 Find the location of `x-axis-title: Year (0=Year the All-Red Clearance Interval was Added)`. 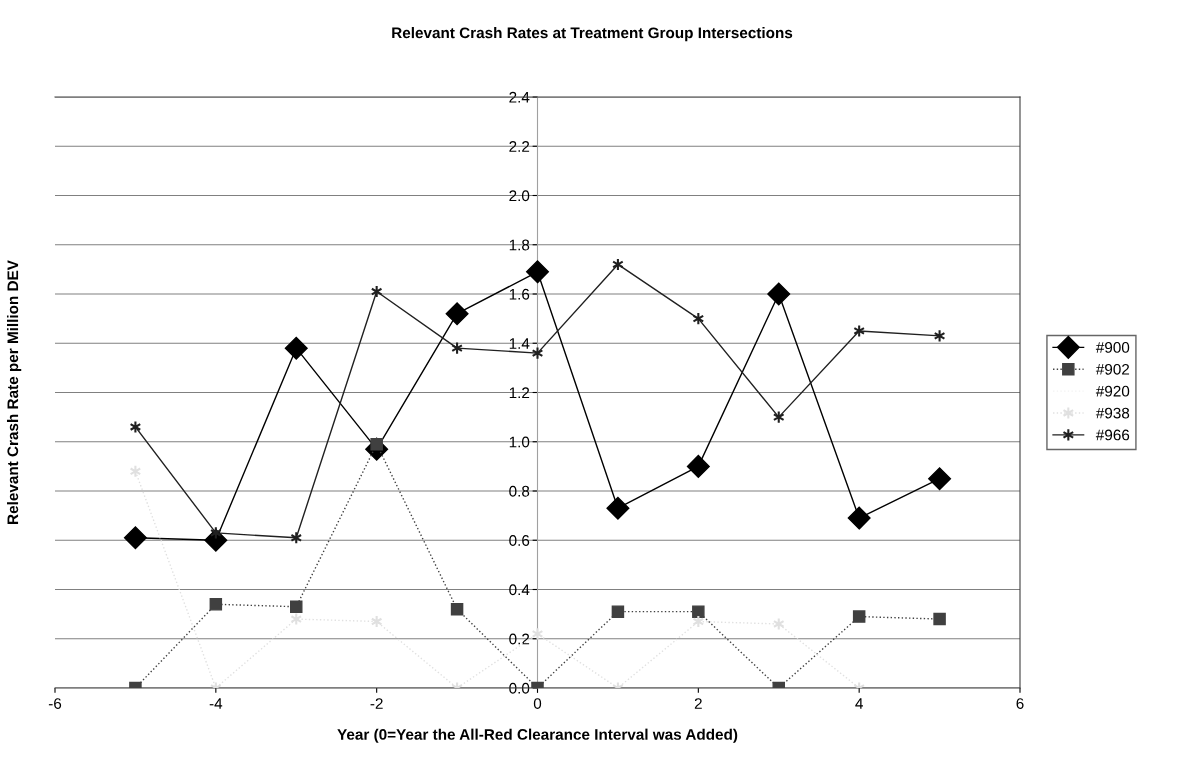

x-axis-title: Year (0=Year the All-Red Clearance Interval was Added) is located at coordinates (537, 735).